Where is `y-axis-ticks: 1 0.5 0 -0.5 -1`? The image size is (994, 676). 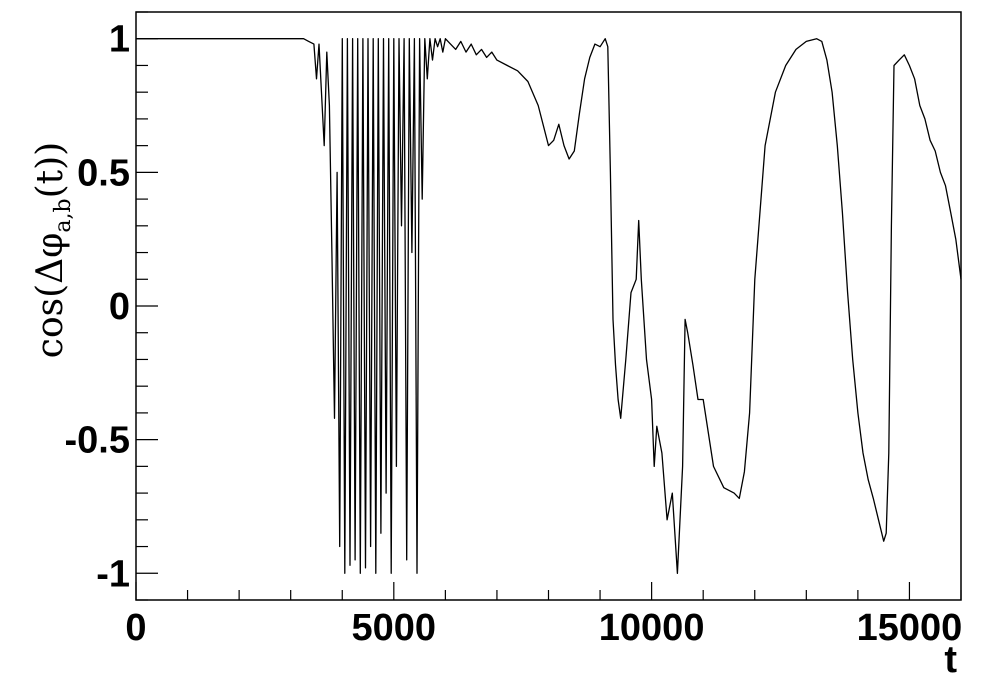
y-axis-ticks: 1 0.5 0 -0.5 -1 is located at coordinates (111, 306).